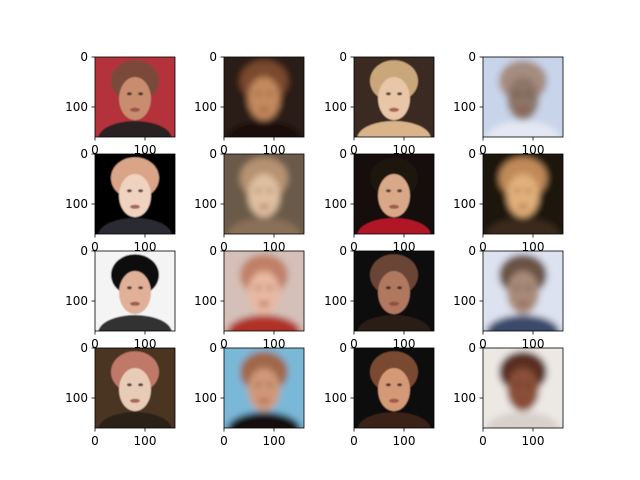 The width and height of the screenshot is (640, 480). What do you see at coordinates (379, 394) in the screenshot?
I see `subplot-3-2: 0 100 0 100` at bounding box center [379, 394].